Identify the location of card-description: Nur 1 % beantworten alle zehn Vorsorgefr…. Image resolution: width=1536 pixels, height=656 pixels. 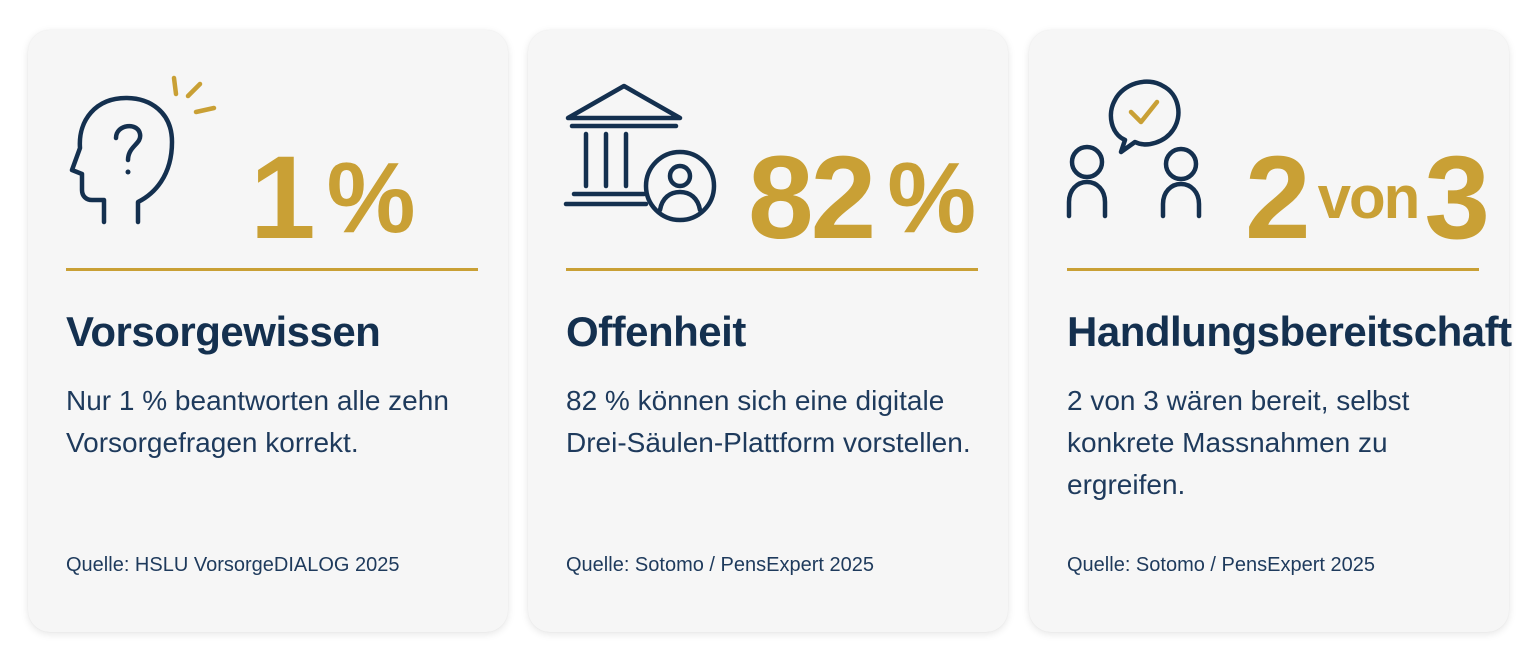
(257, 421).